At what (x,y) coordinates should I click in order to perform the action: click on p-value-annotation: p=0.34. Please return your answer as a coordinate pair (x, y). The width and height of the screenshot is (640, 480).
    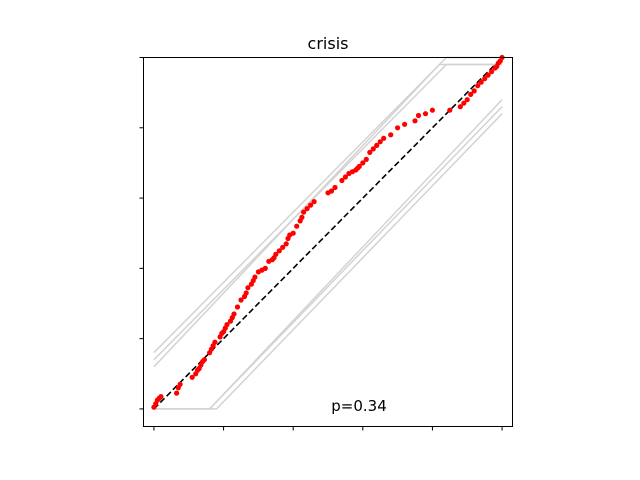
    Looking at the image, I should click on (359, 406).